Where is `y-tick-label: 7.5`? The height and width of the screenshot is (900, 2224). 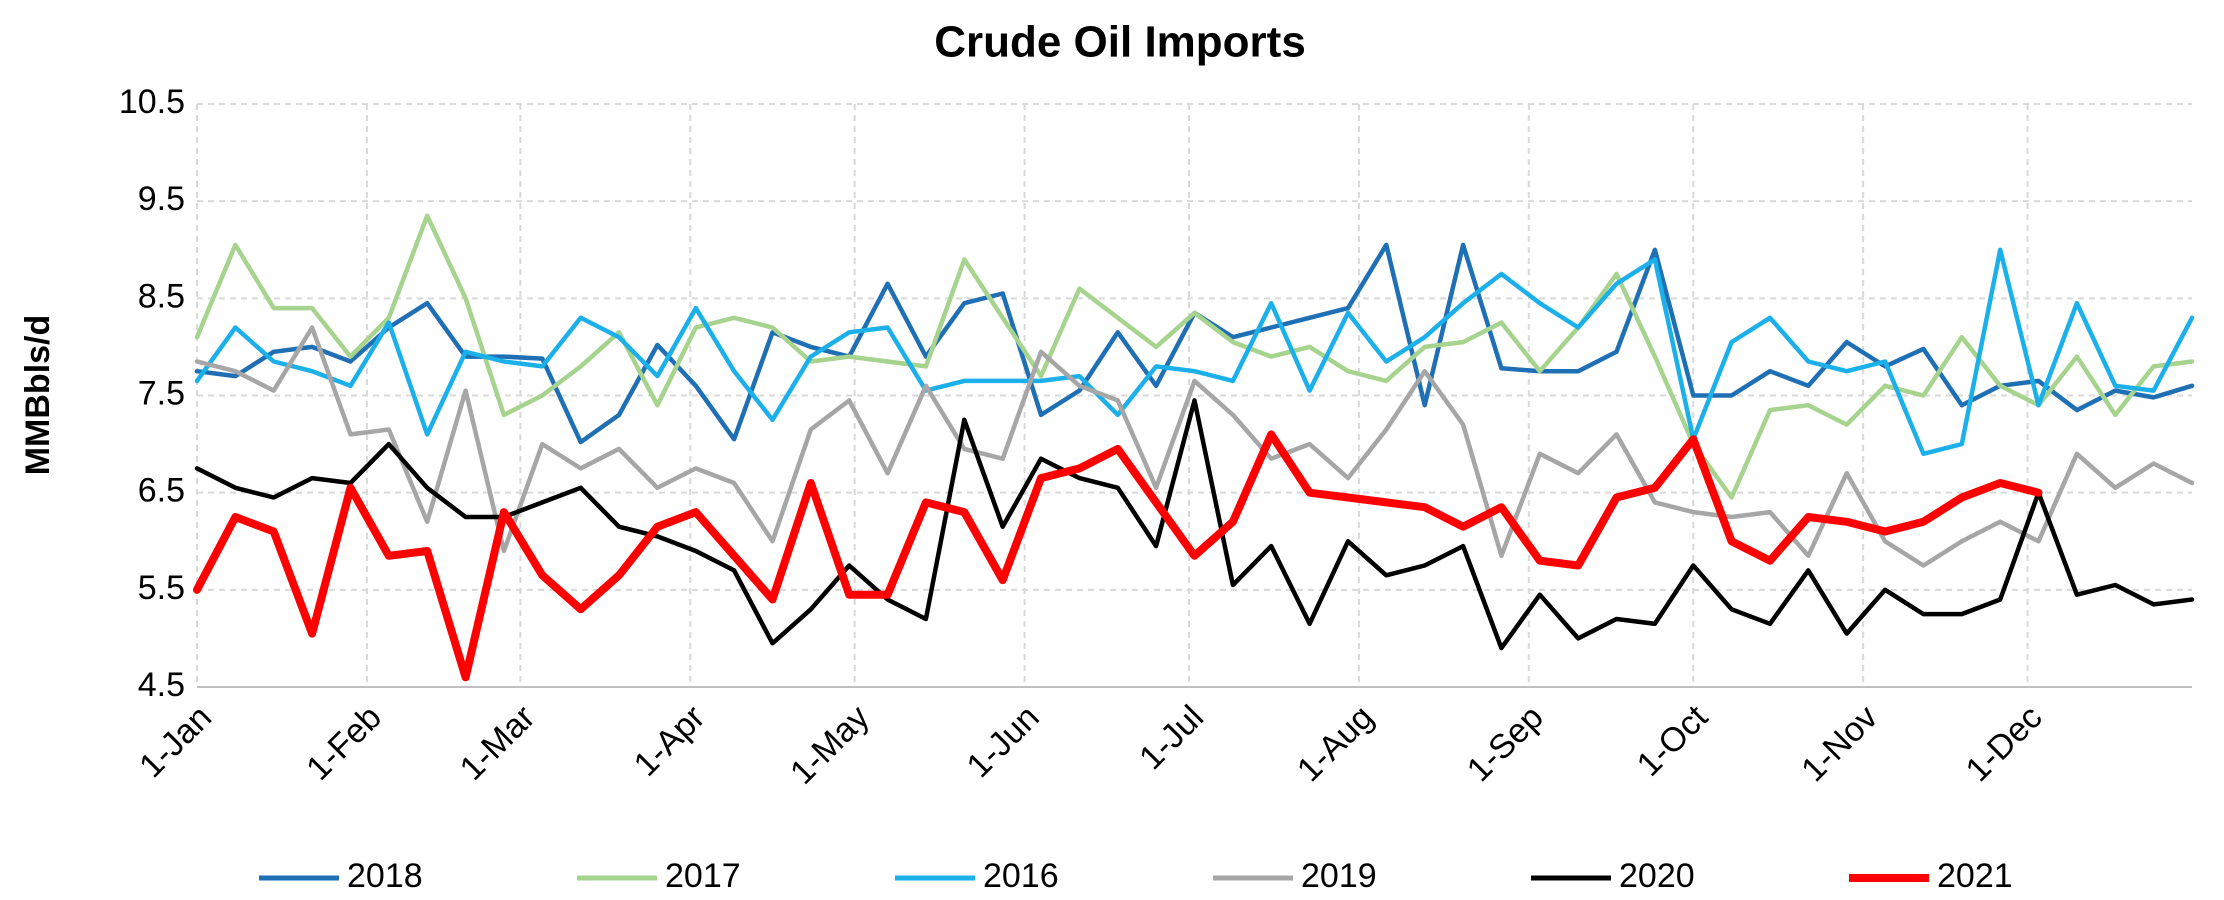
y-tick-label: 7.5 is located at coordinates (161, 393).